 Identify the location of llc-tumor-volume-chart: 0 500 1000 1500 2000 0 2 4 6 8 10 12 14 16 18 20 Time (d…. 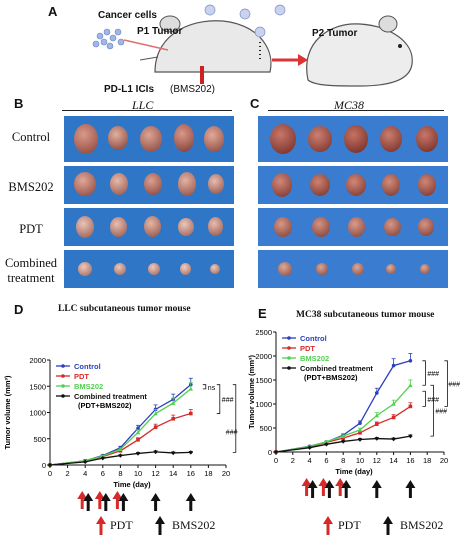
(120, 433).